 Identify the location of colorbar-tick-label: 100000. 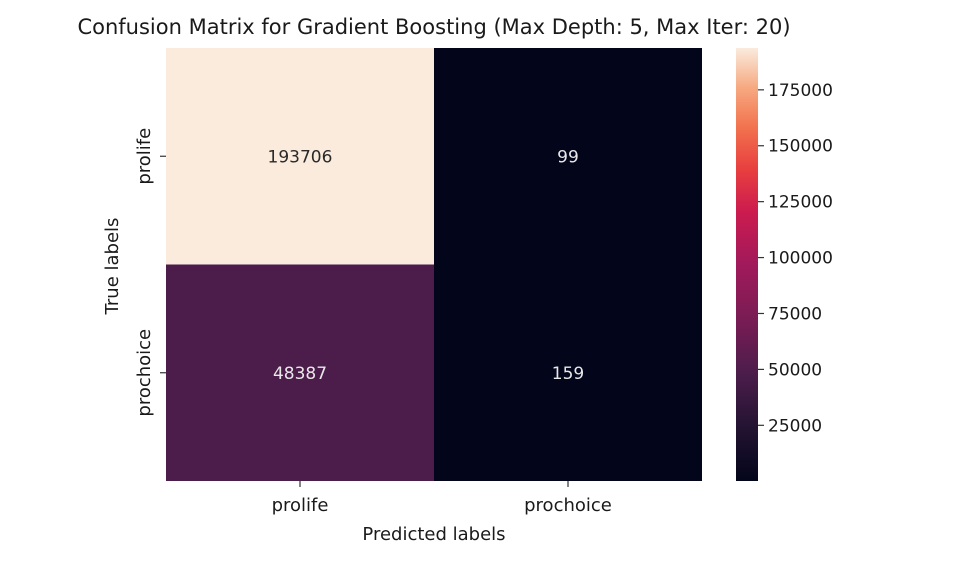
(800, 259).